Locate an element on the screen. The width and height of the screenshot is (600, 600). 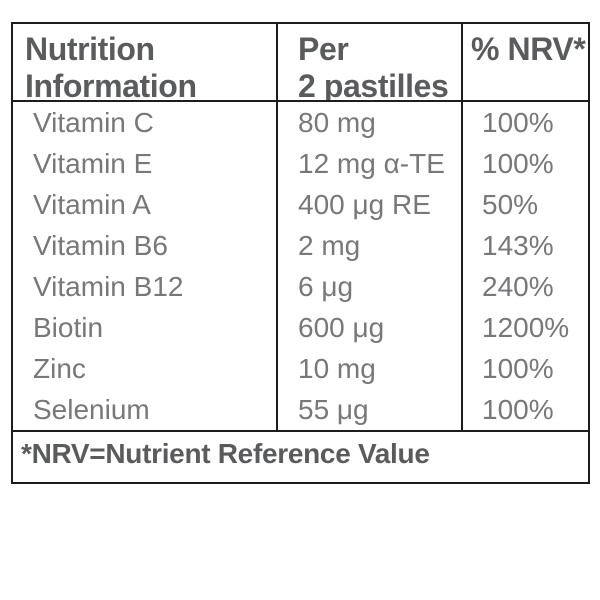
nutrient-name: Vitamin B12 is located at coordinates (145, 286).